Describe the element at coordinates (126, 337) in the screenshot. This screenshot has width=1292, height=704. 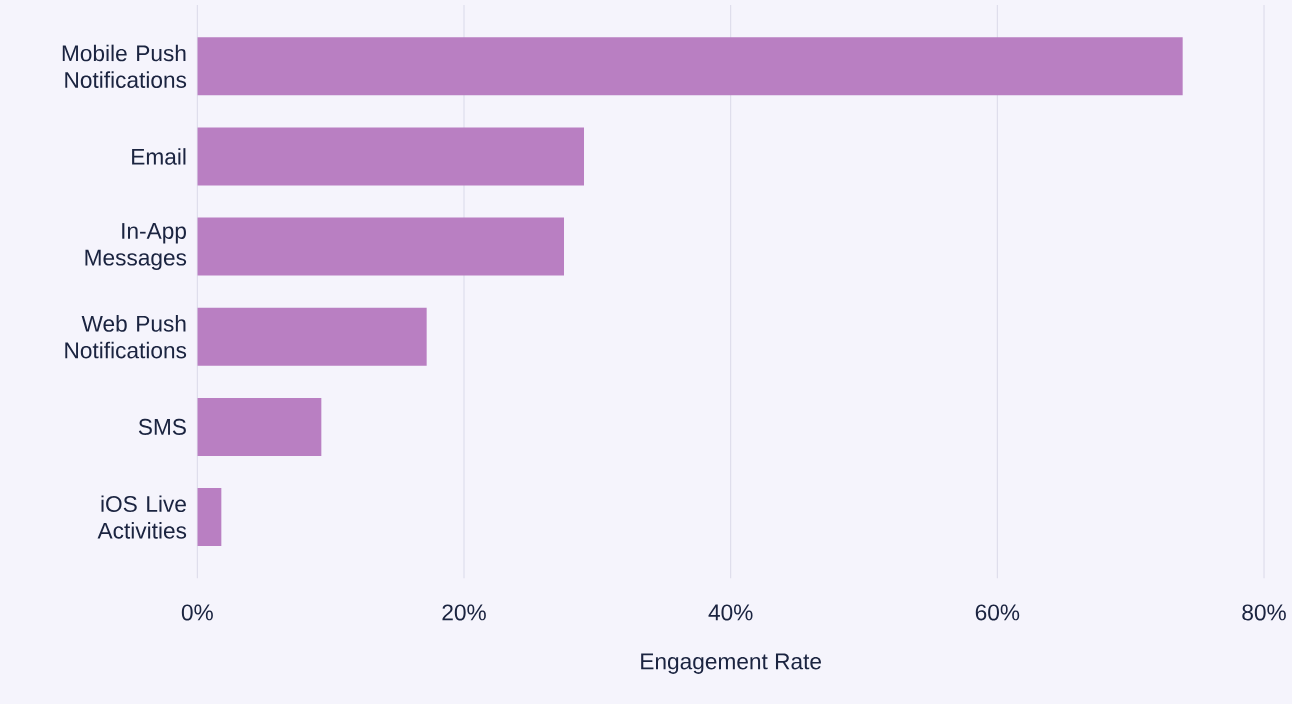
I see `y-tick-label: Web Push Notifications` at that location.